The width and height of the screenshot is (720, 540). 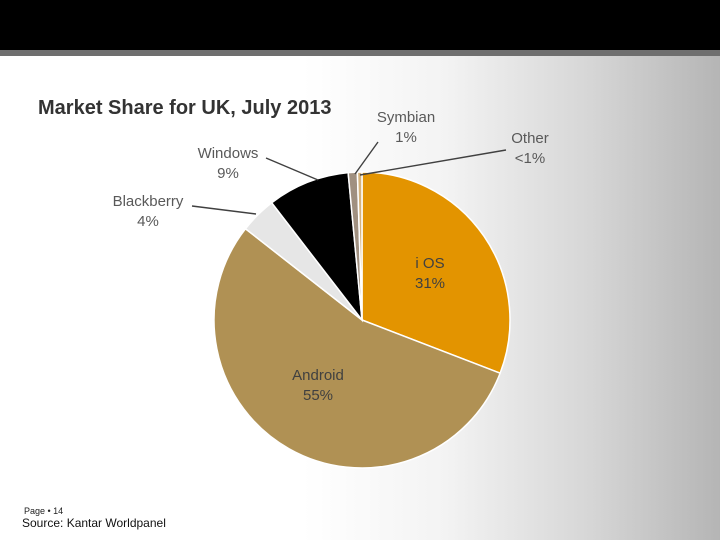 What do you see at coordinates (429, 263) in the screenshot?
I see `slice-label-ios: i OS` at bounding box center [429, 263].